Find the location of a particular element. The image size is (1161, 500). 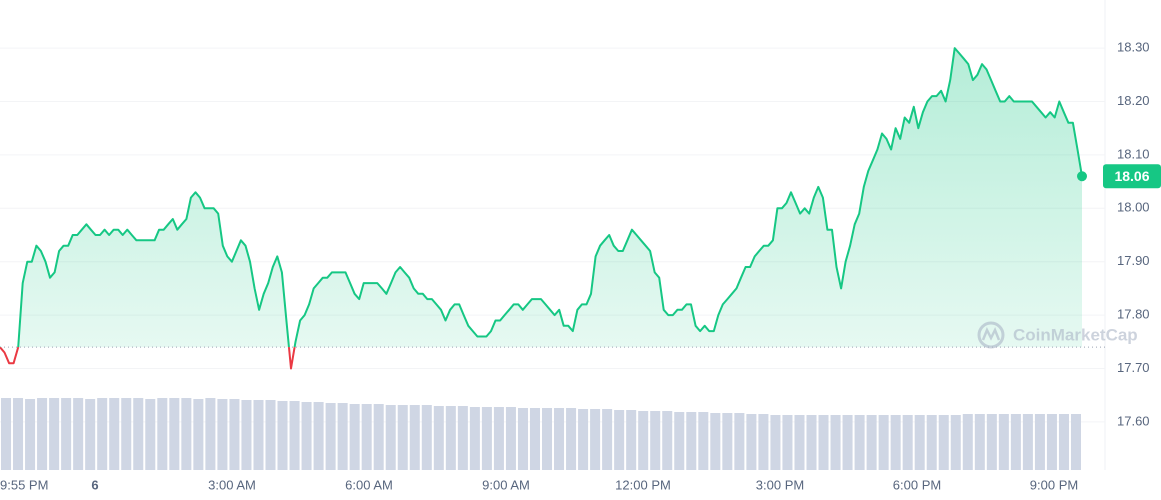

y-tick-label: 17.80 is located at coordinates (1133, 314).